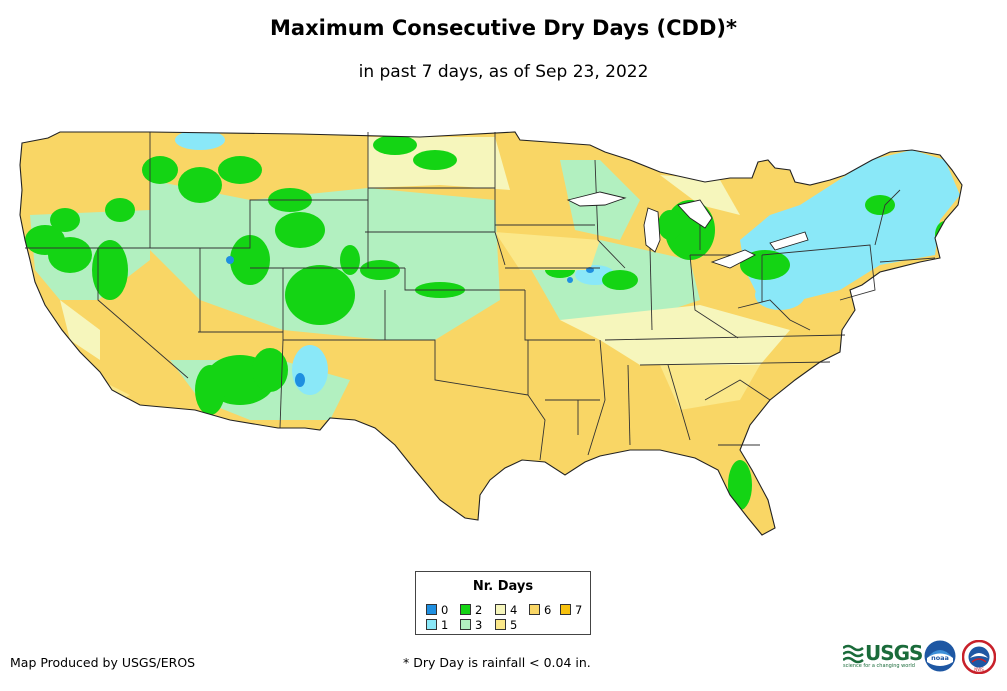  I want to click on noaa-logo-icon: noaa, so click(940, 656).